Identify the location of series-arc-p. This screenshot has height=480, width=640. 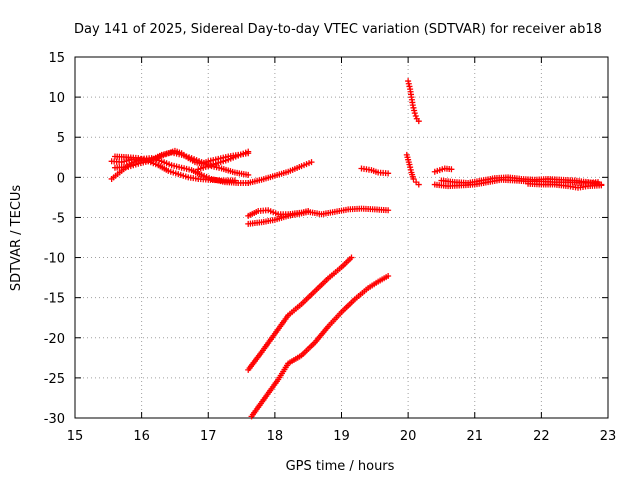
(300, 313).